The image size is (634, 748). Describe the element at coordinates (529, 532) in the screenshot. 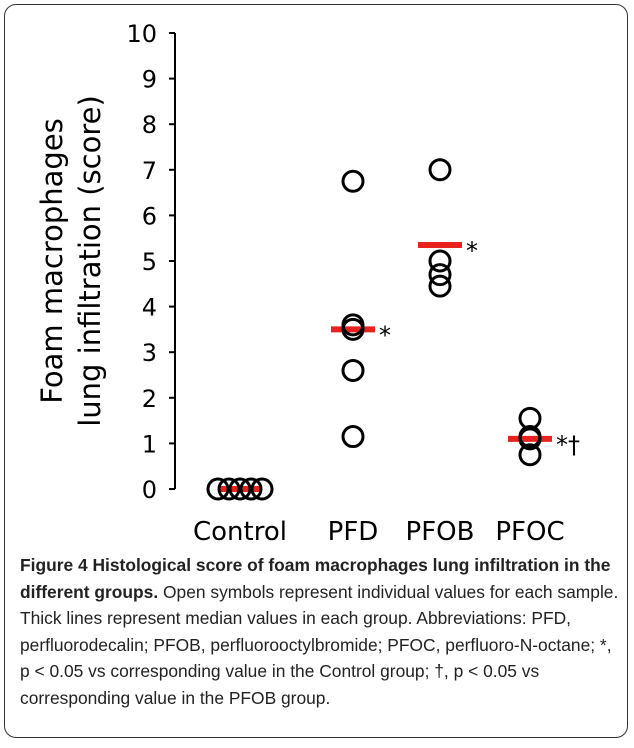

I see `x-tick-label: PFOC` at that location.